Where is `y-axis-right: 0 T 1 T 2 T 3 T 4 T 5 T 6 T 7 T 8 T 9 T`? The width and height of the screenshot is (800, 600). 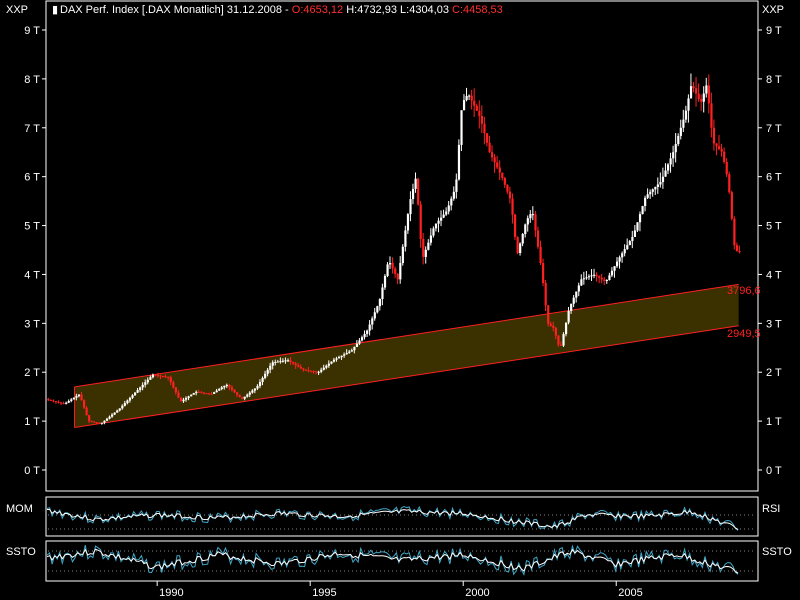 y-axis-right: 0 T 1 T 2 T 3 T 4 T 5 T 6 T 7 T 8 T 9 T is located at coordinates (770, 251).